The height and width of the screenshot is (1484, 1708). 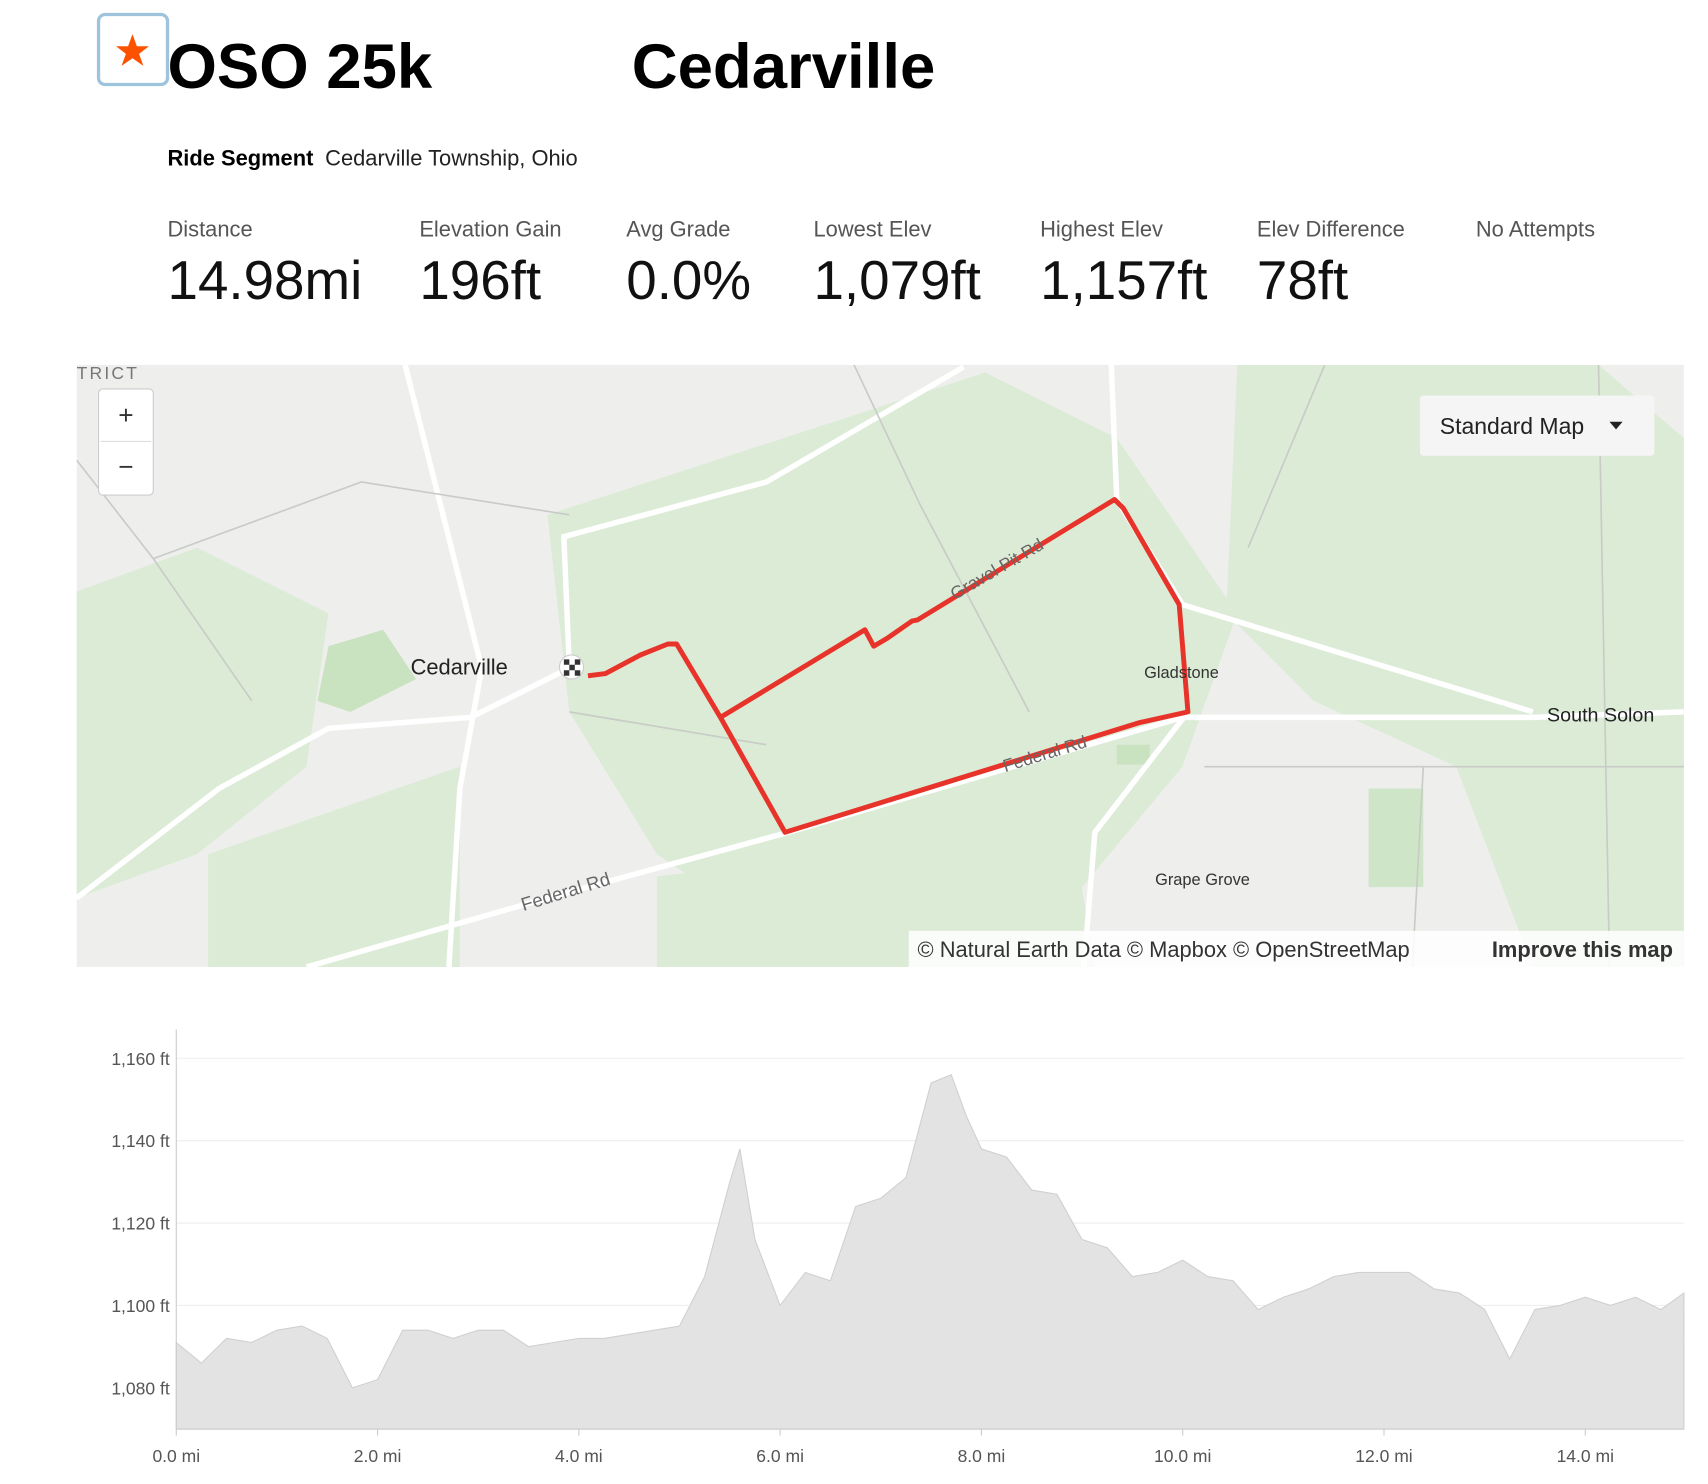 I want to click on stat-value: 1,079ft, so click(x=896, y=280).